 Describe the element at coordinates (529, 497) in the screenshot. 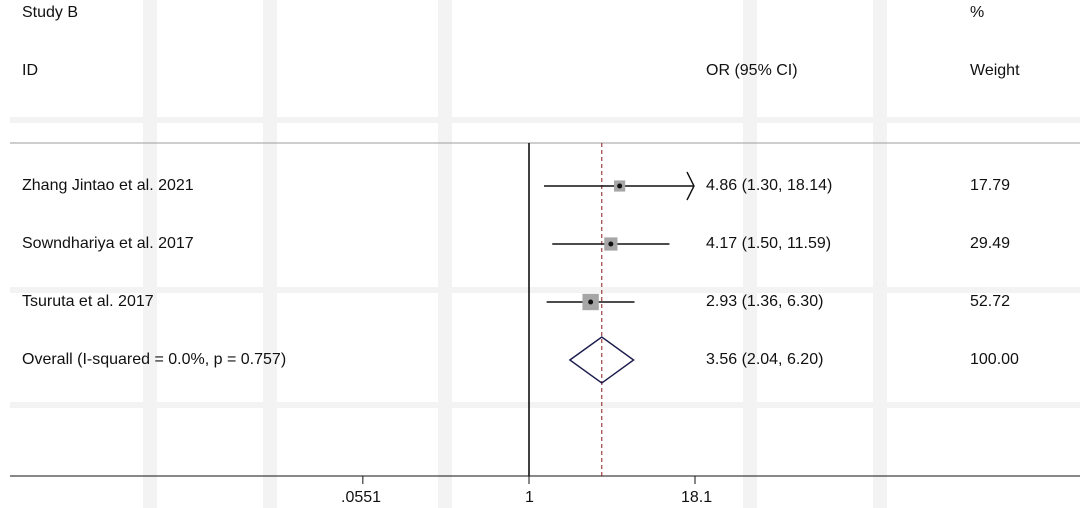

I see `x-tick-label: 1` at that location.